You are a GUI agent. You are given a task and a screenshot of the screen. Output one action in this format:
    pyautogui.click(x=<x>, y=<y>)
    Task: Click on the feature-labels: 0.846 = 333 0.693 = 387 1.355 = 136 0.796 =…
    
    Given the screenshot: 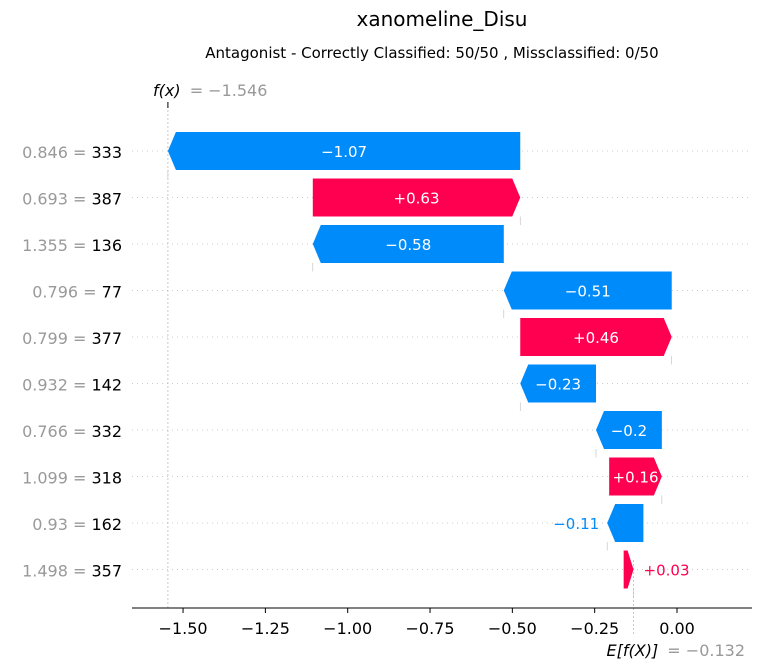 What is the action you would take?
    pyautogui.click(x=72, y=362)
    